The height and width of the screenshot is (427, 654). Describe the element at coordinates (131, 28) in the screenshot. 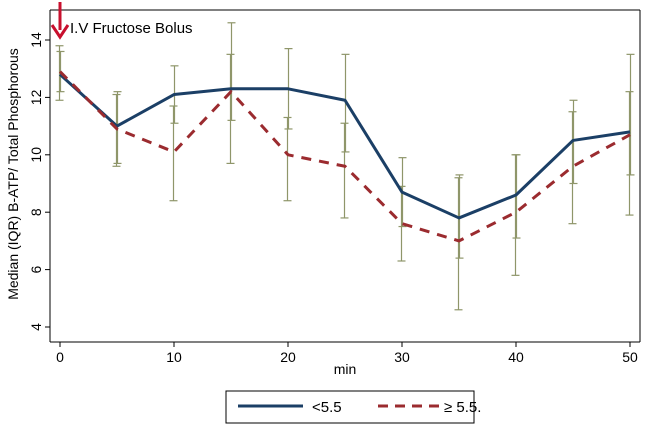

I see `bolus-annotation-text: I.V Fructose Bolus` at that location.